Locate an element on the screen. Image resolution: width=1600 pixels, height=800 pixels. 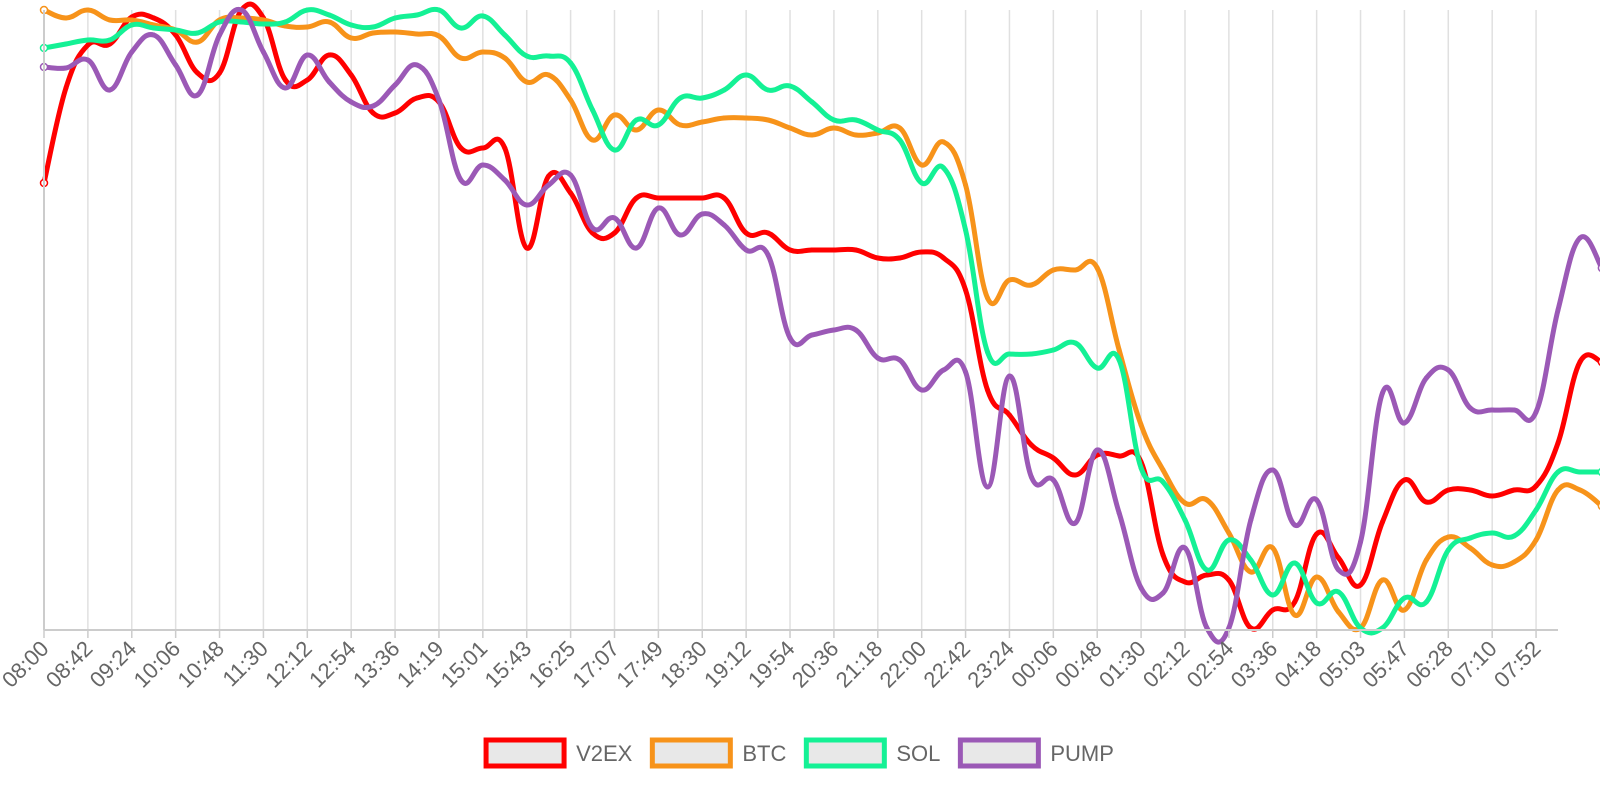
x-tick-label: 11:30 is located at coordinates (245, 663).